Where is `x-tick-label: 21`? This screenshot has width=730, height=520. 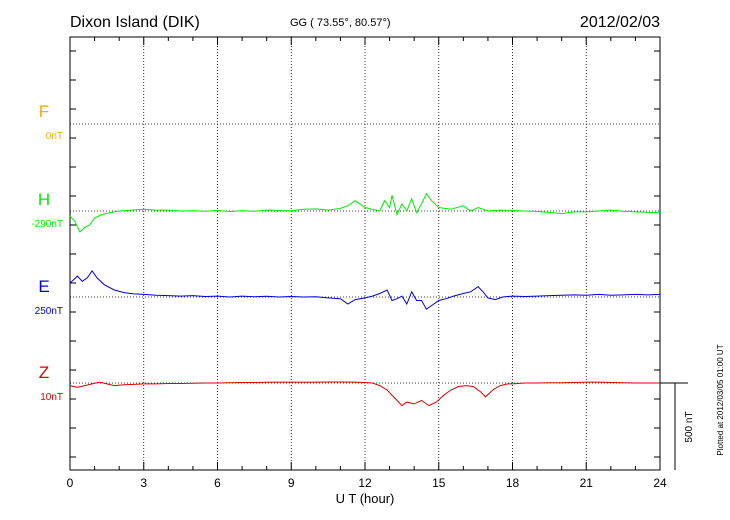 x-tick-label: 21 is located at coordinates (587, 483).